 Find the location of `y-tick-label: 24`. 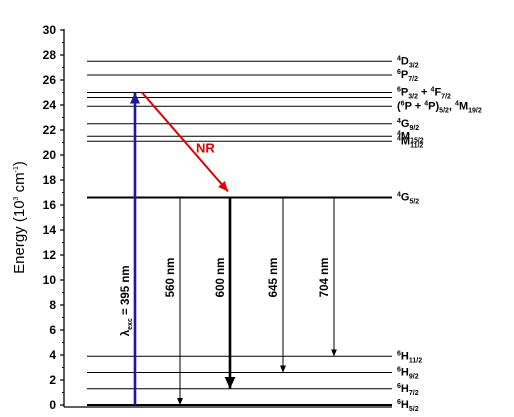

y-tick-label: 24 is located at coordinates (50, 105).